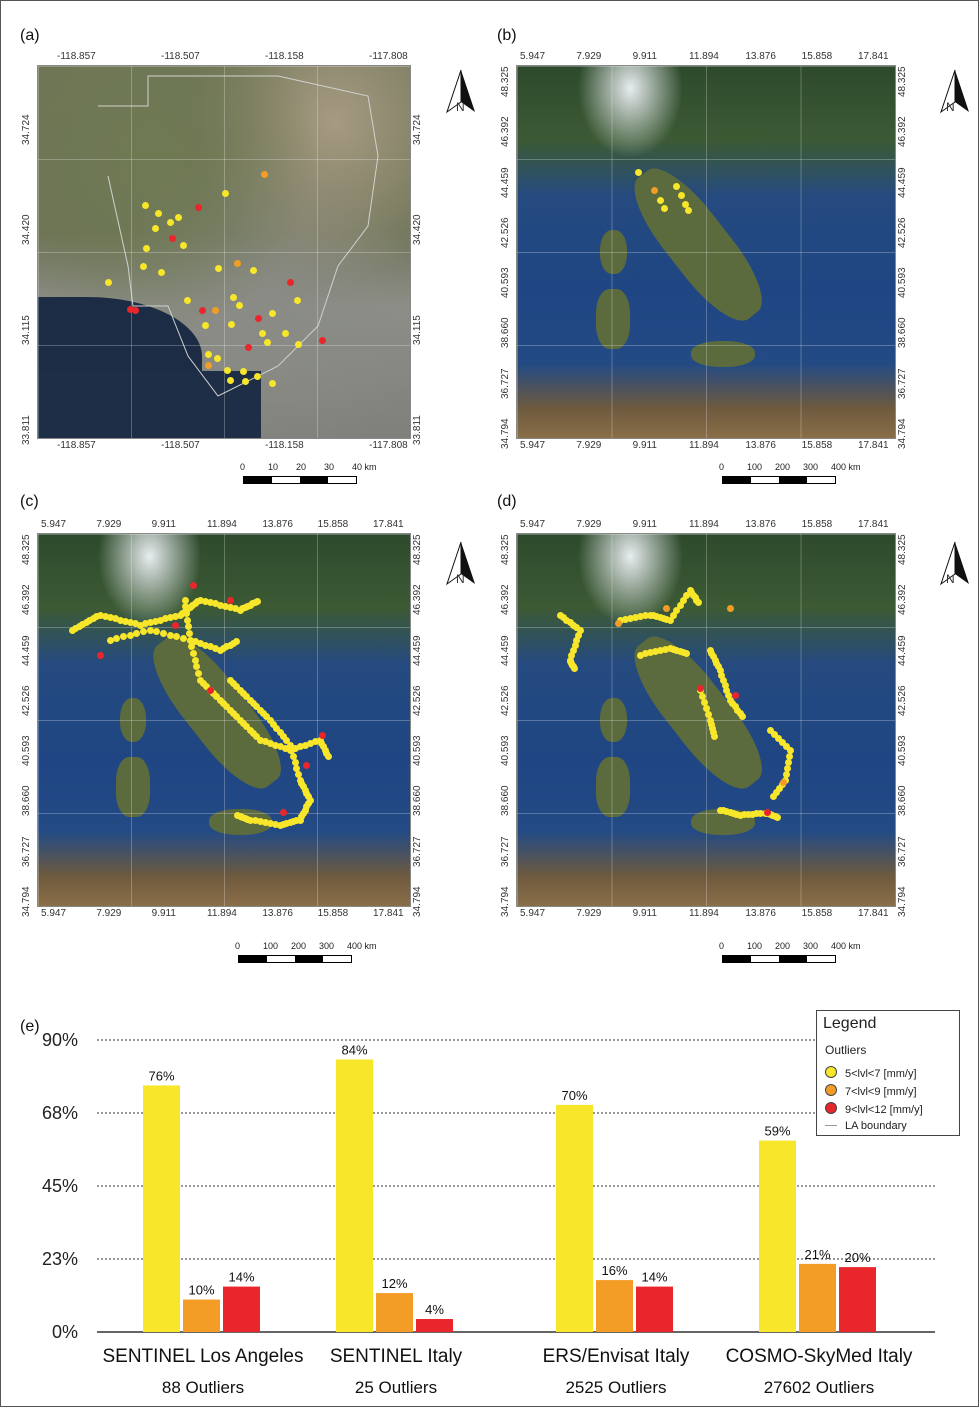  Describe the element at coordinates (817, 1297) in the screenshot. I see `bar` at that location.